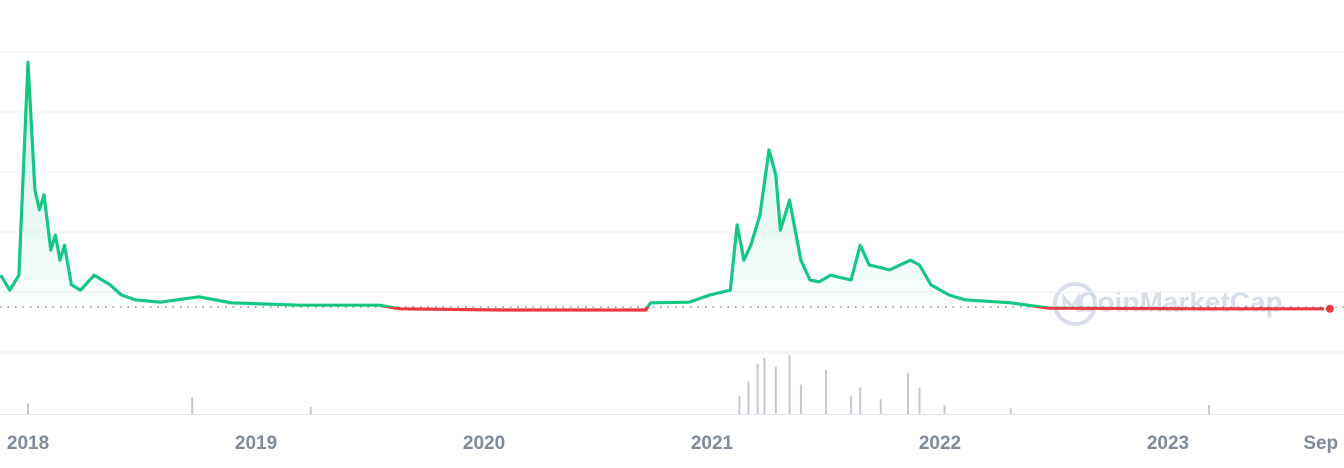 Image resolution: width=1344 pixels, height=468 pixels. Describe the element at coordinates (1179, 301) in the screenshot. I see `watermark: CoinMarketCap` at that location.